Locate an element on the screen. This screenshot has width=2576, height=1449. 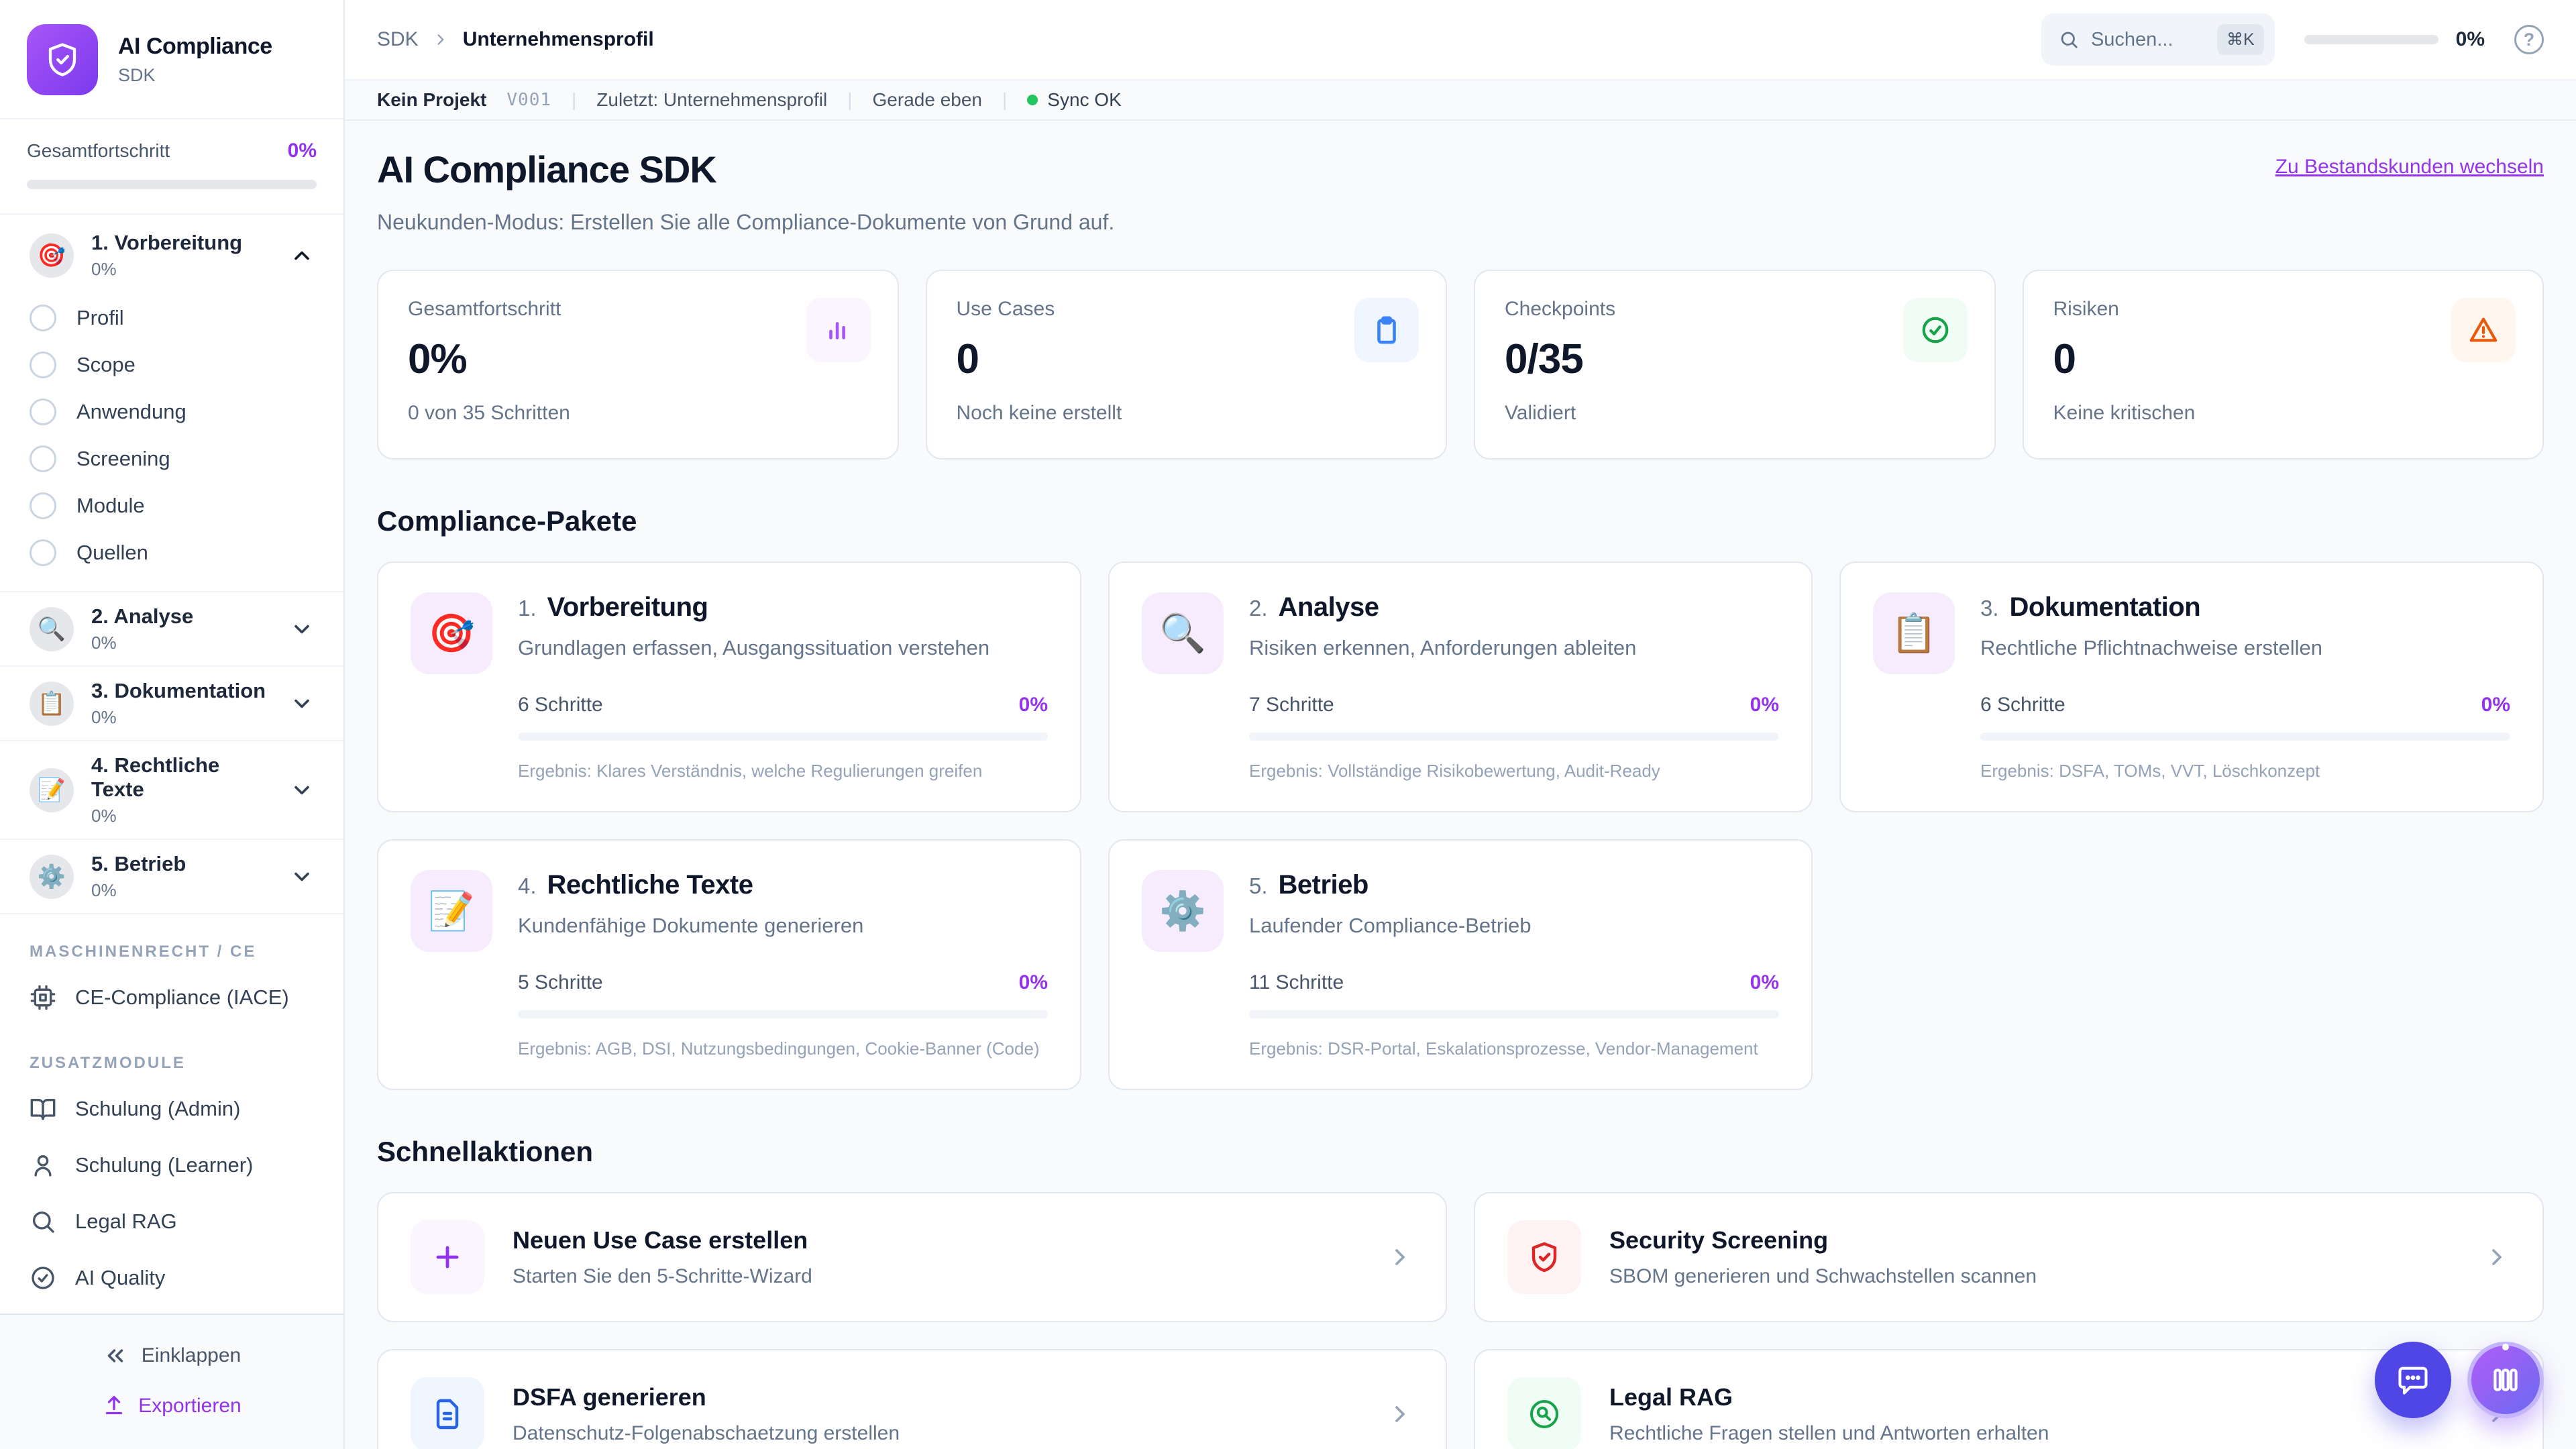
sidebar-item-quellen: Quellen is located at coordinates (171, 552).